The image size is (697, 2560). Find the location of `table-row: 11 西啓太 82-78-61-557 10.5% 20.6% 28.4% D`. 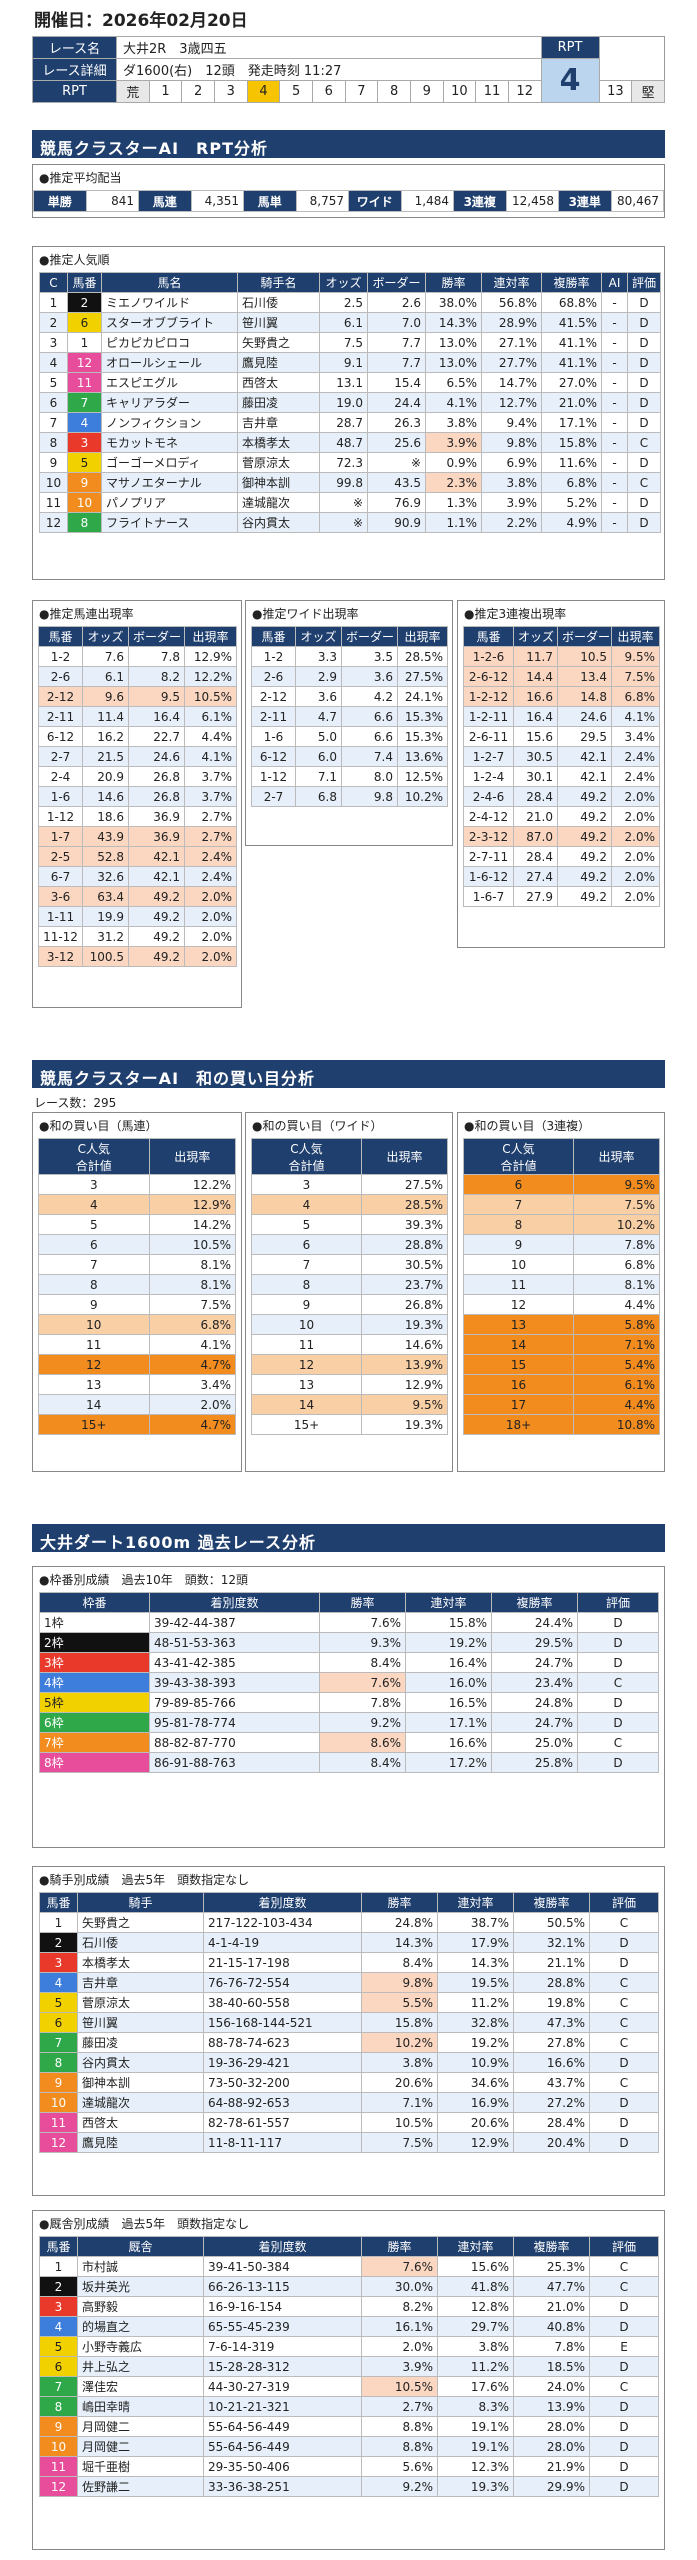

table-row: 11 西啓太 82-78-61-557 10.5% 20.6% 28.4% D is located at coordinates (349, 2122).